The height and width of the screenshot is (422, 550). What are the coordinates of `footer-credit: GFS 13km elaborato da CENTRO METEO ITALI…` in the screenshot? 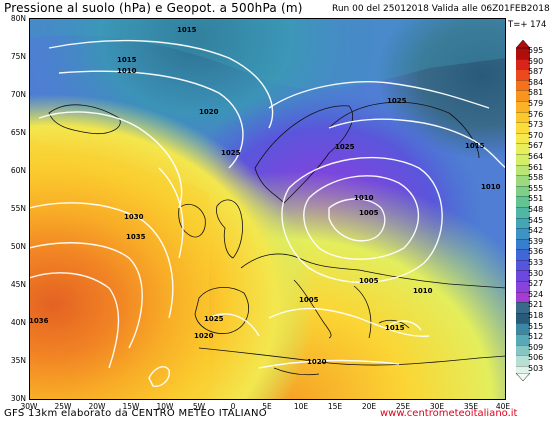 It's located at (135, 413).